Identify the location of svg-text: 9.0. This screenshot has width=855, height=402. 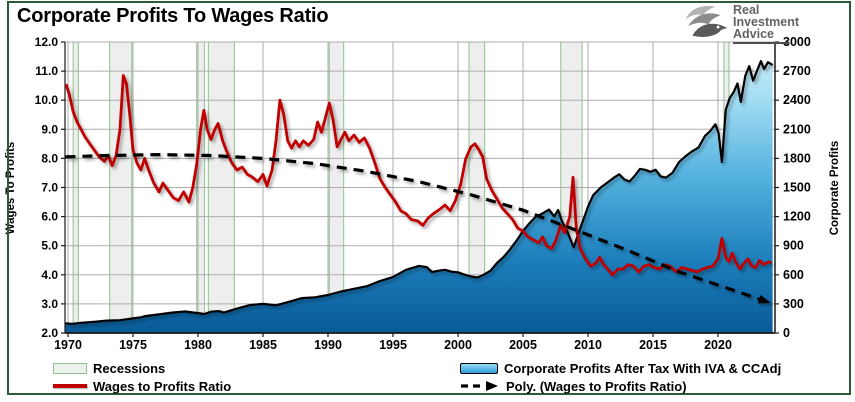
(49, 129).